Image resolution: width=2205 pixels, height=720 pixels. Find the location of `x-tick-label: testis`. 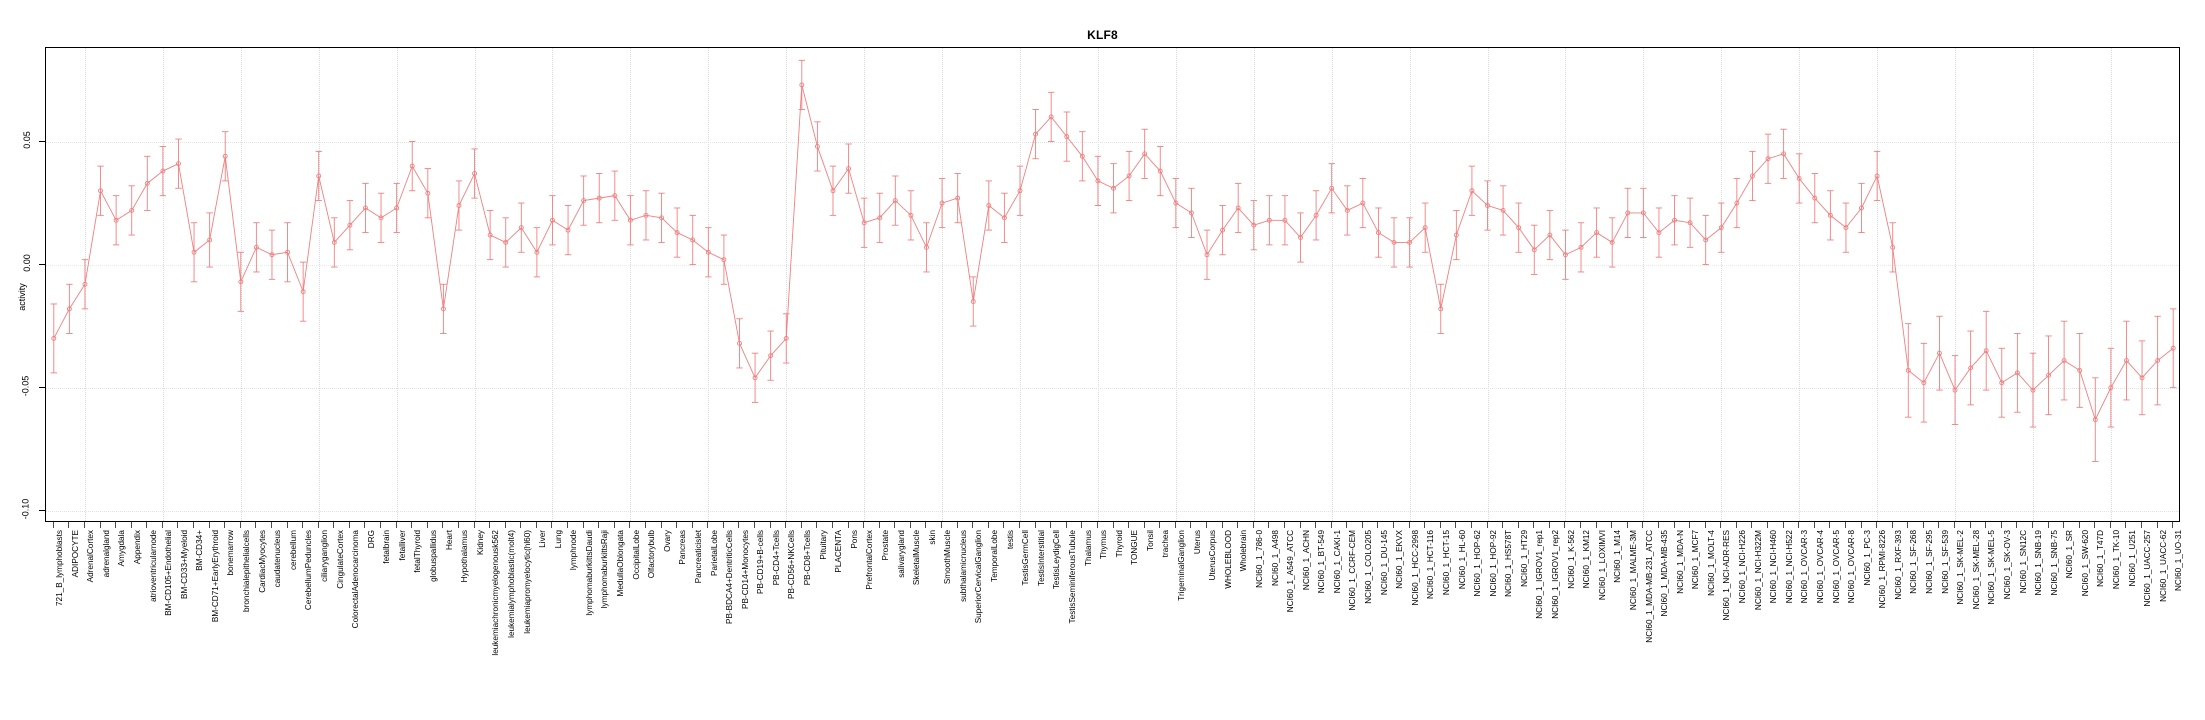

x-tick-label: testis is located at coordinates (1010, 539).